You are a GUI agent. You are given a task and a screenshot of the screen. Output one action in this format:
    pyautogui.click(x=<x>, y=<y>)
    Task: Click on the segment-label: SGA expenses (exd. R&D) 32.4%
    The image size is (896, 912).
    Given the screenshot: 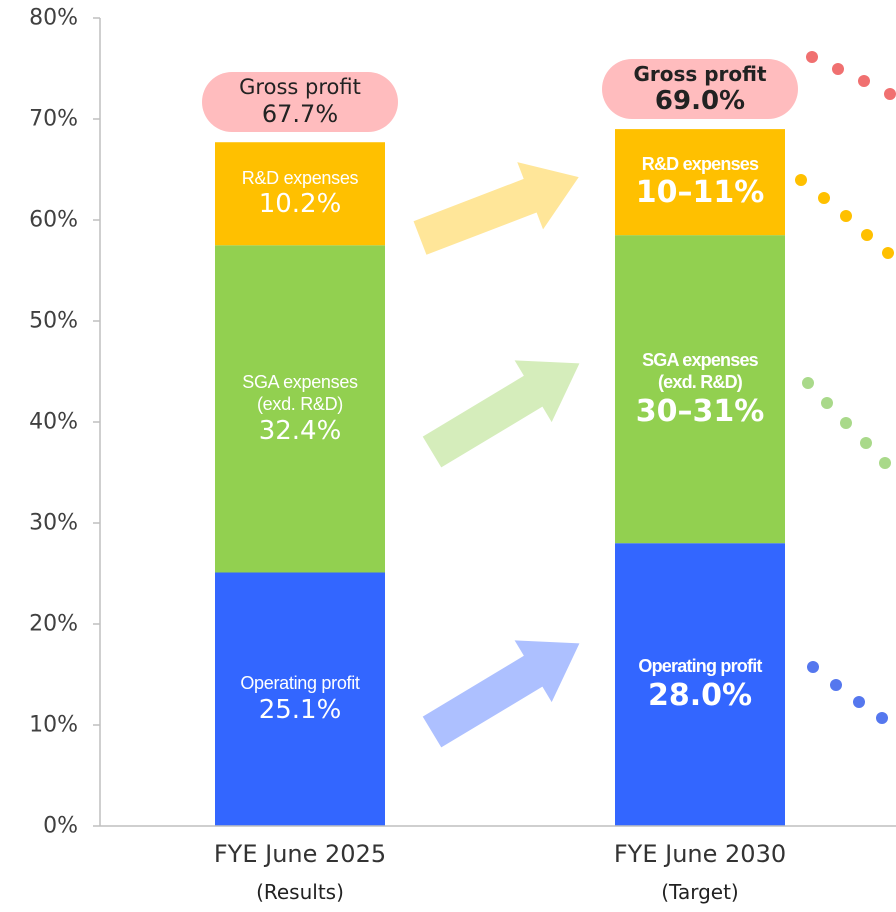 What is the action you would take?
    pyautogui.click(x=300, y=408)
    